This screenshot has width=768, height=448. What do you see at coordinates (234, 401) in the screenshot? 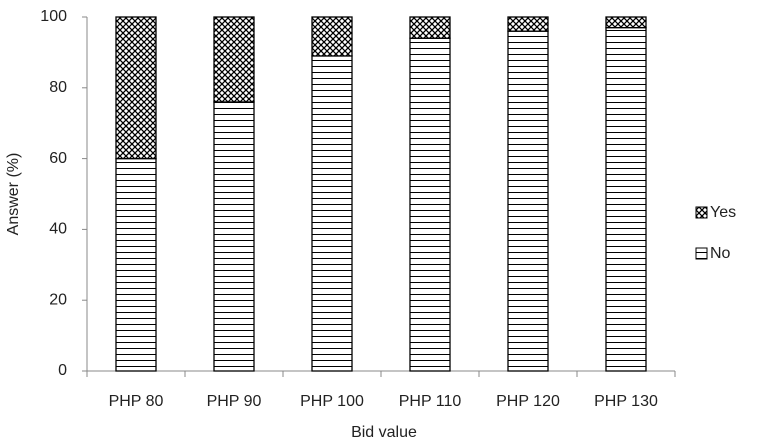
I see `x-tick-label: PHP 90` at bounding box center [234, 401].